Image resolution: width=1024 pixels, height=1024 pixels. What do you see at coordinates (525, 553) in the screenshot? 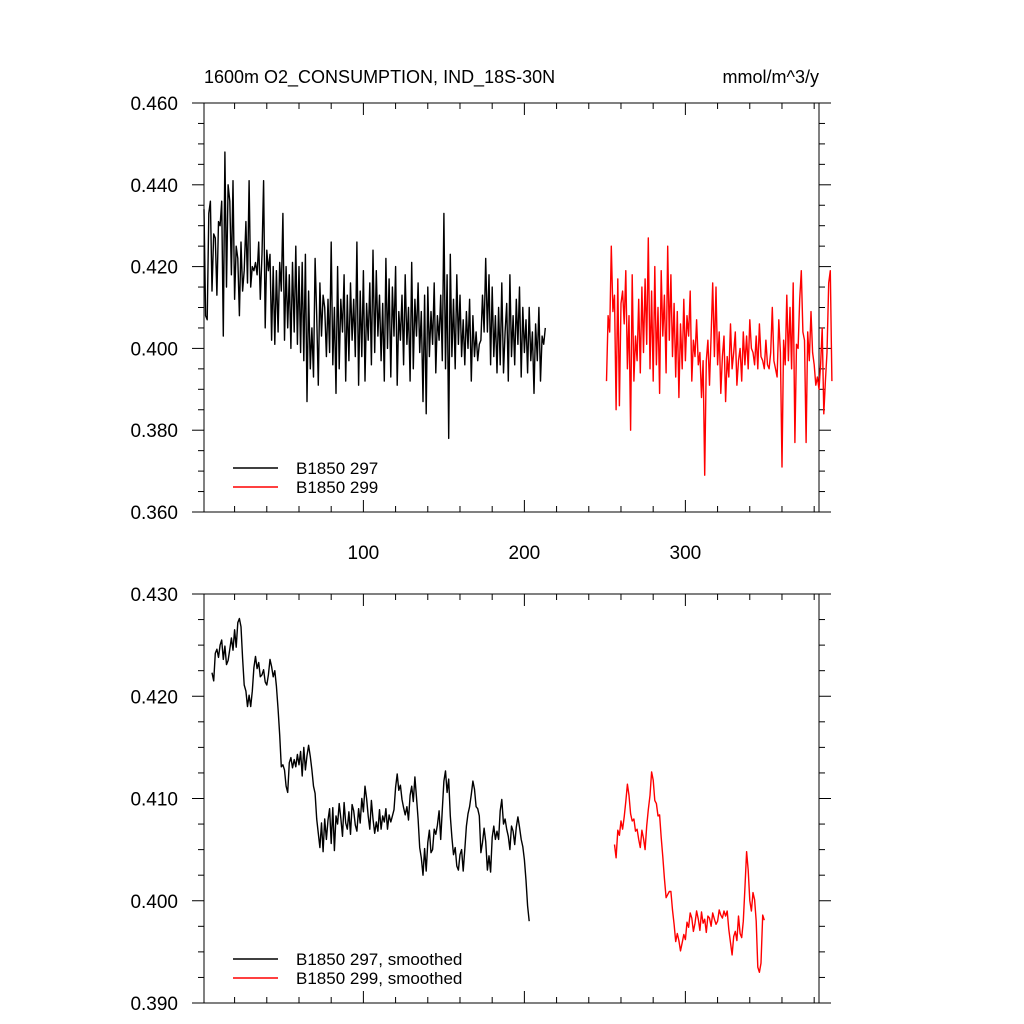
I see `x-tick-label: 200` at bounding box center [525, 553].